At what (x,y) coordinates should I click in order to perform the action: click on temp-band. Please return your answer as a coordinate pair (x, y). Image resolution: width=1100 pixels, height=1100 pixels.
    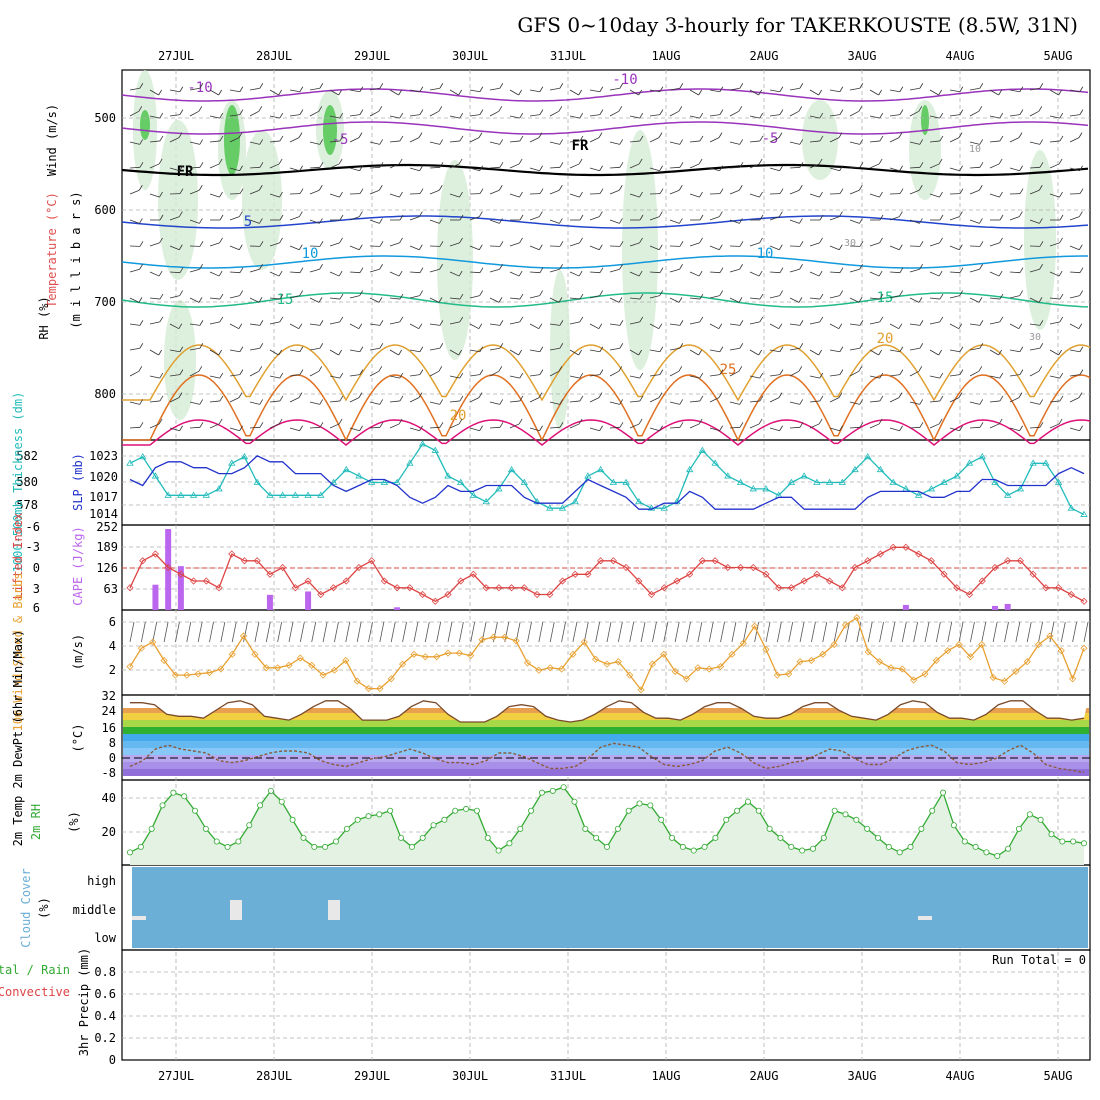
    Looking at the image, I should click on (606, 765).